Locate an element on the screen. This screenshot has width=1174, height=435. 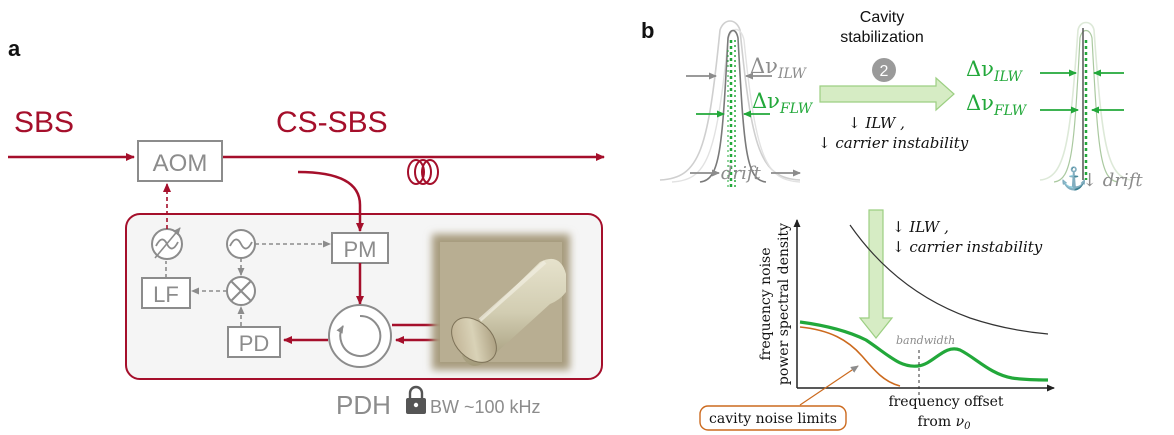
ylabel-line2: power spectral density is located at coordinates (784, 304).